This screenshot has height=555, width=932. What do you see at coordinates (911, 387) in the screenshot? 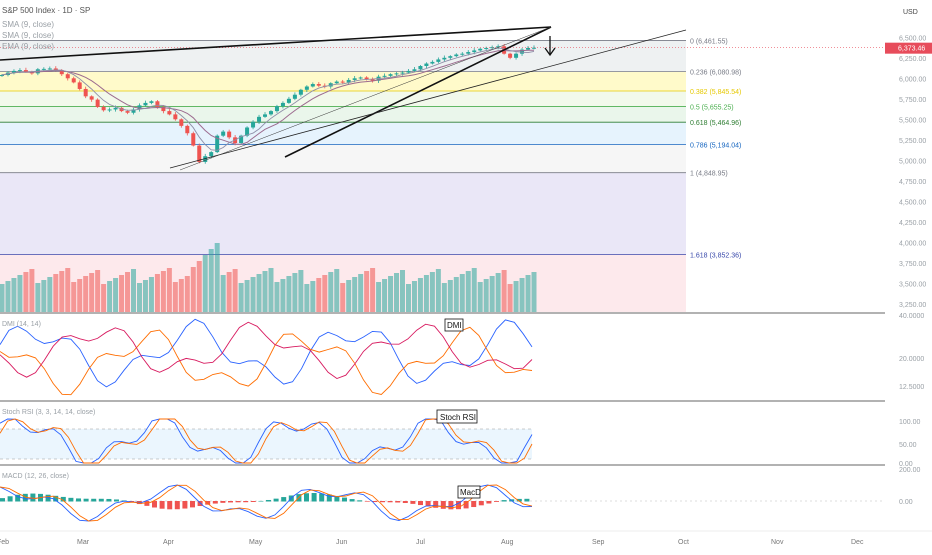
I see `dmi-tick: 12.5000` at bounding box center [911, 387].